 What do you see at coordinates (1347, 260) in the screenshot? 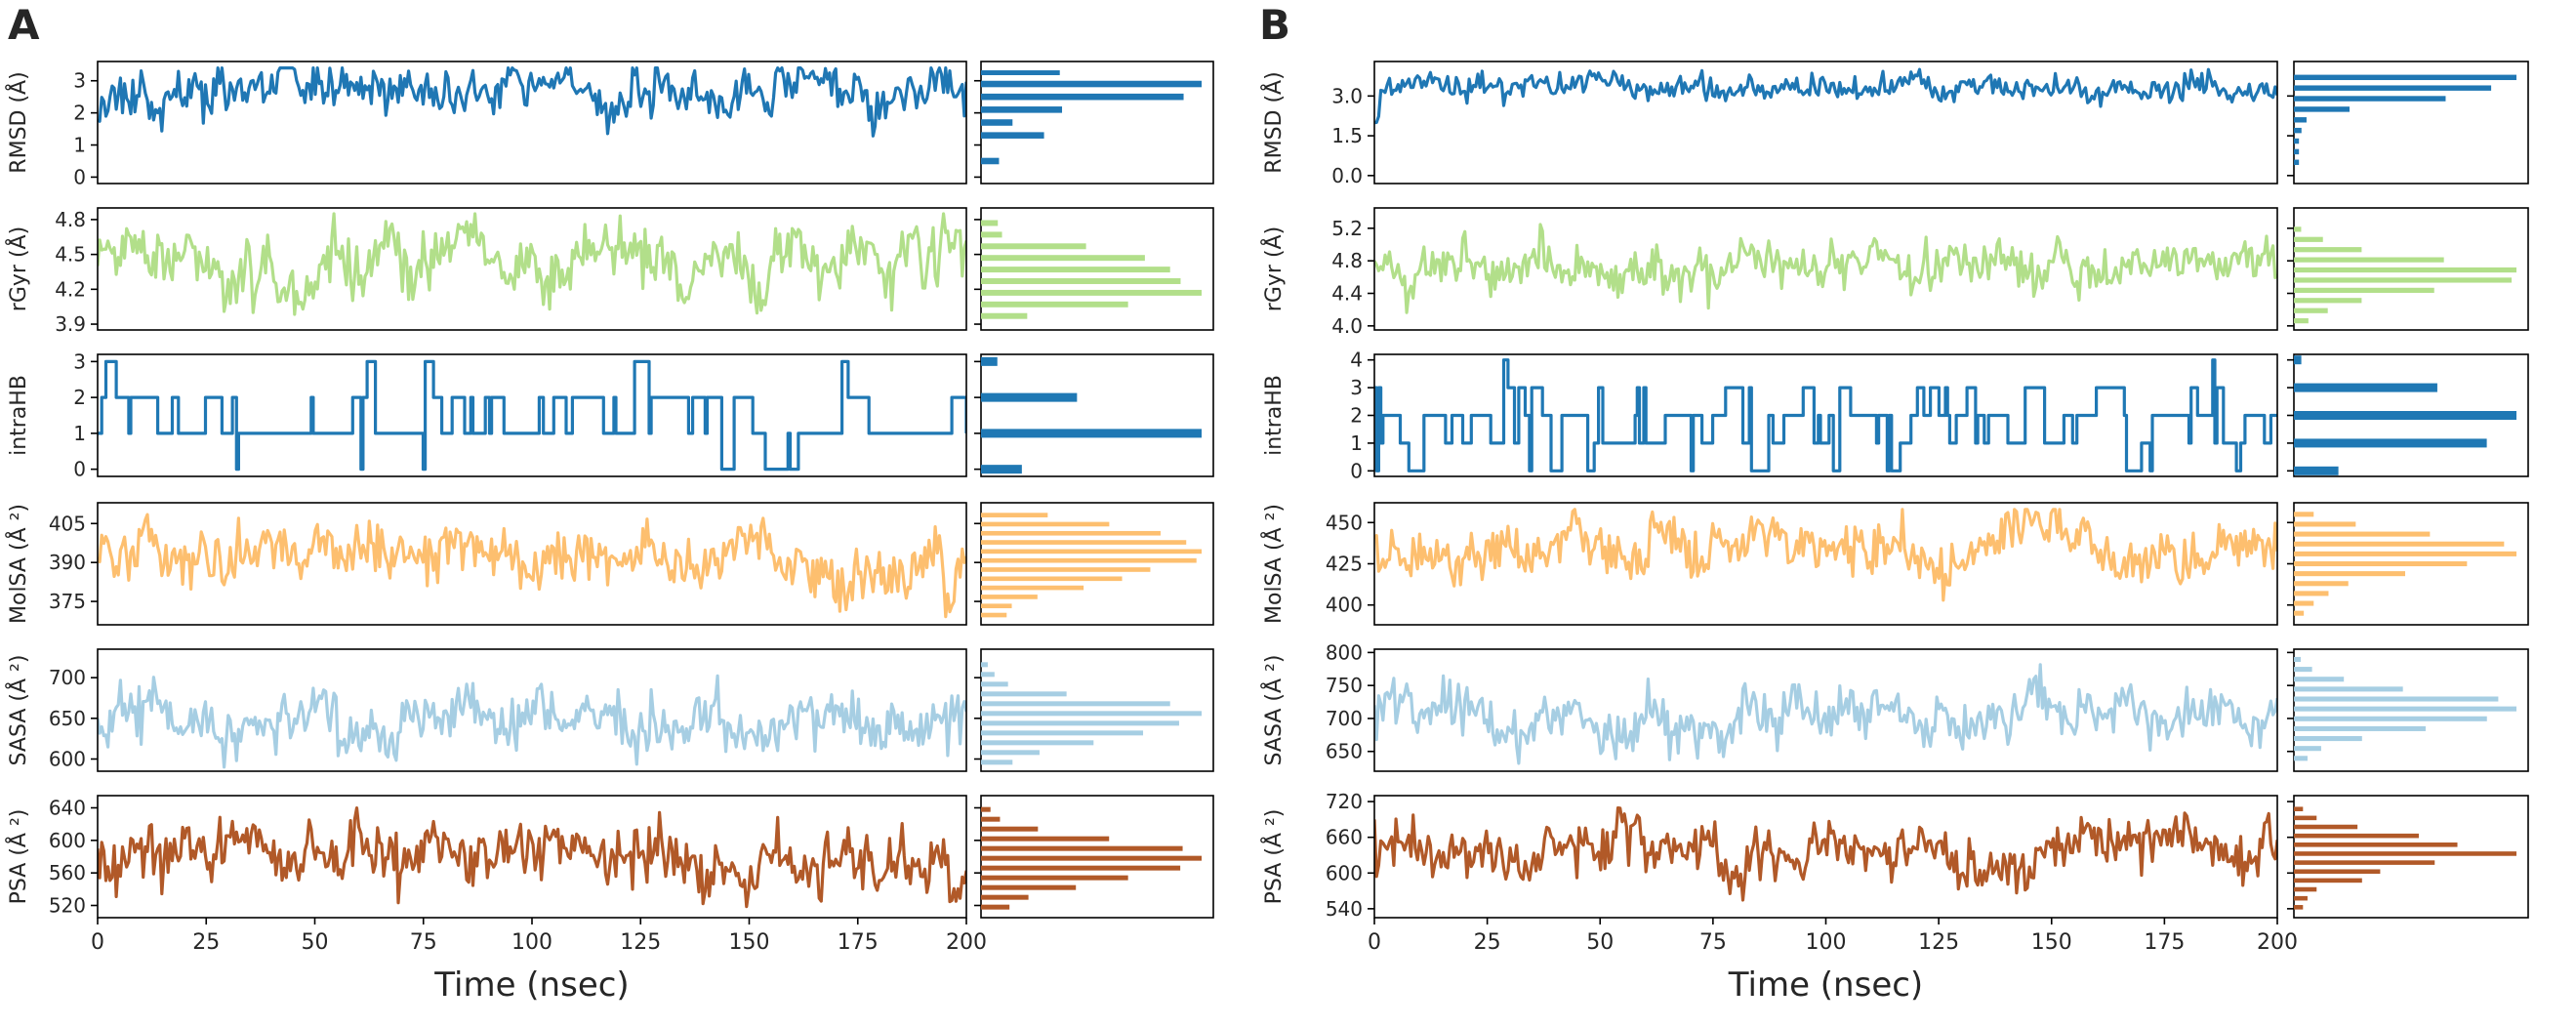
I see `panel-b-rgyr-ytick-label: 4.8` at bounding box center [1347, 260].